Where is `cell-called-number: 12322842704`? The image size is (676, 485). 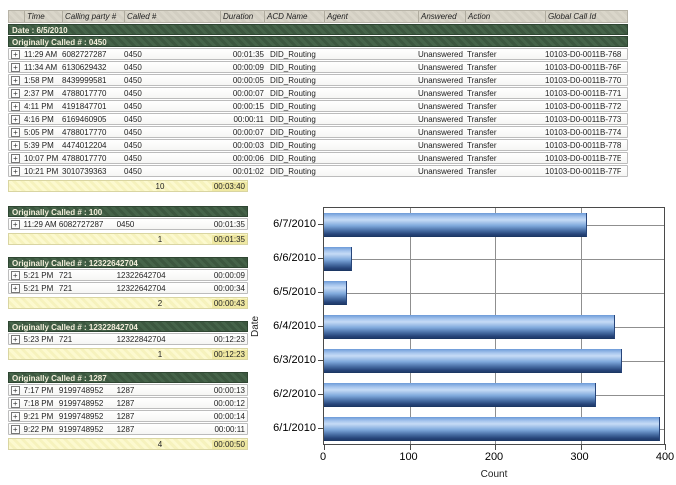
cell-called-number: 12322842704 is located at coordinates (141, 339).